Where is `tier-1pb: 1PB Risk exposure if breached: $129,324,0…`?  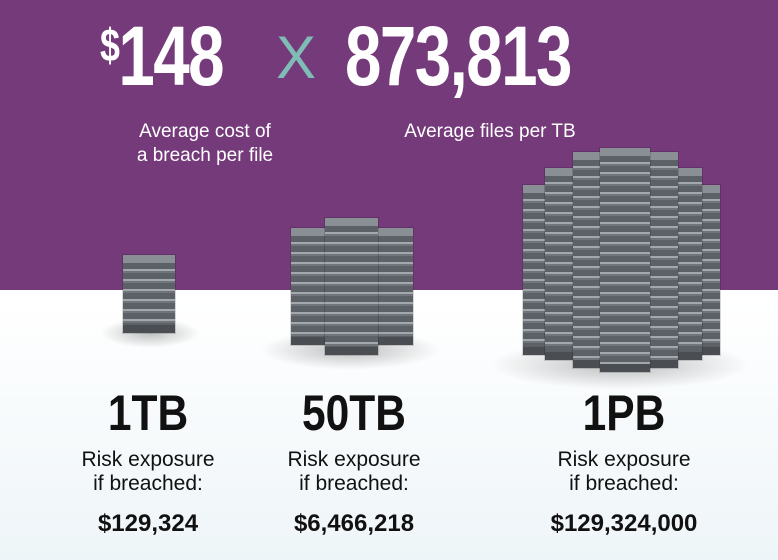
tier-1pb: 1PB Risk exposure if breached: $129,324,0… is located at coordinates (624, 463).